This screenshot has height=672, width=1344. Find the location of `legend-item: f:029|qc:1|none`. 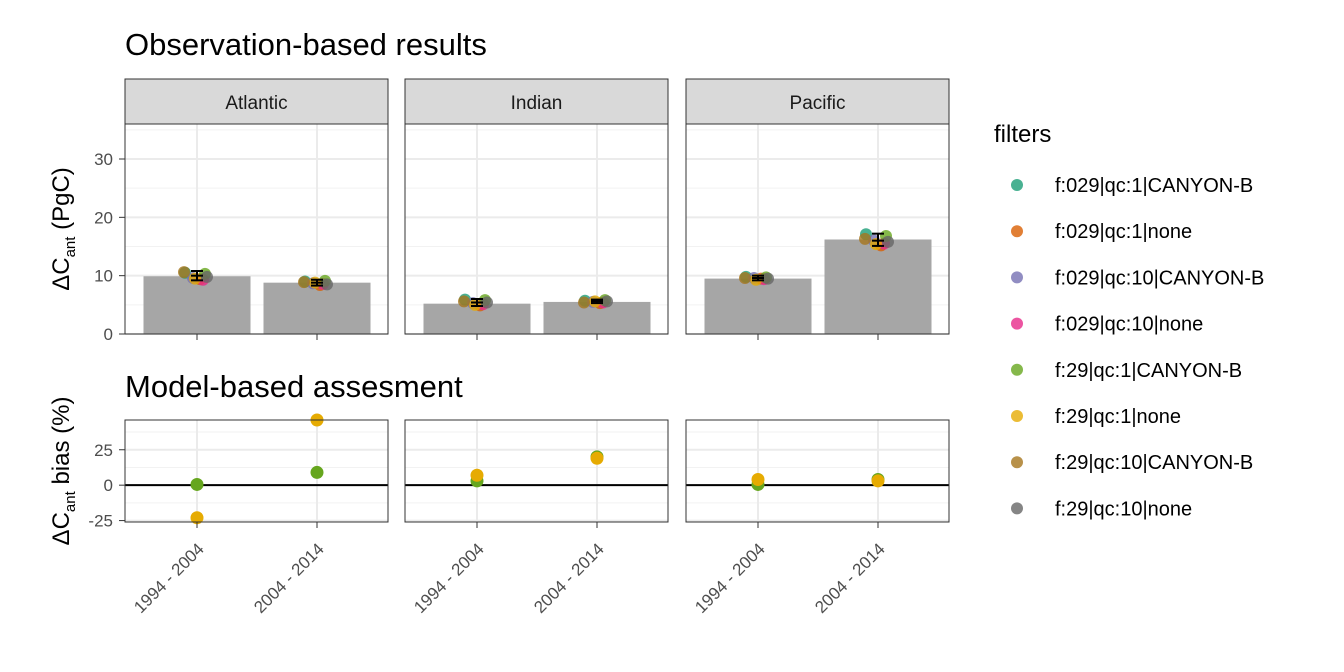

legend-item: f:029|qc:1|none is located at coordinates (1101, 232).